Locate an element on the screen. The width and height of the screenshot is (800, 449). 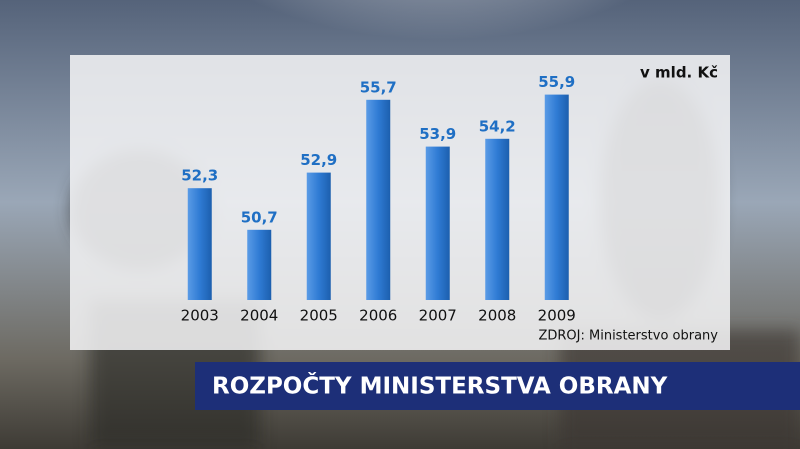
x-tick-label: 2004 is located at coordinates (259, 316).